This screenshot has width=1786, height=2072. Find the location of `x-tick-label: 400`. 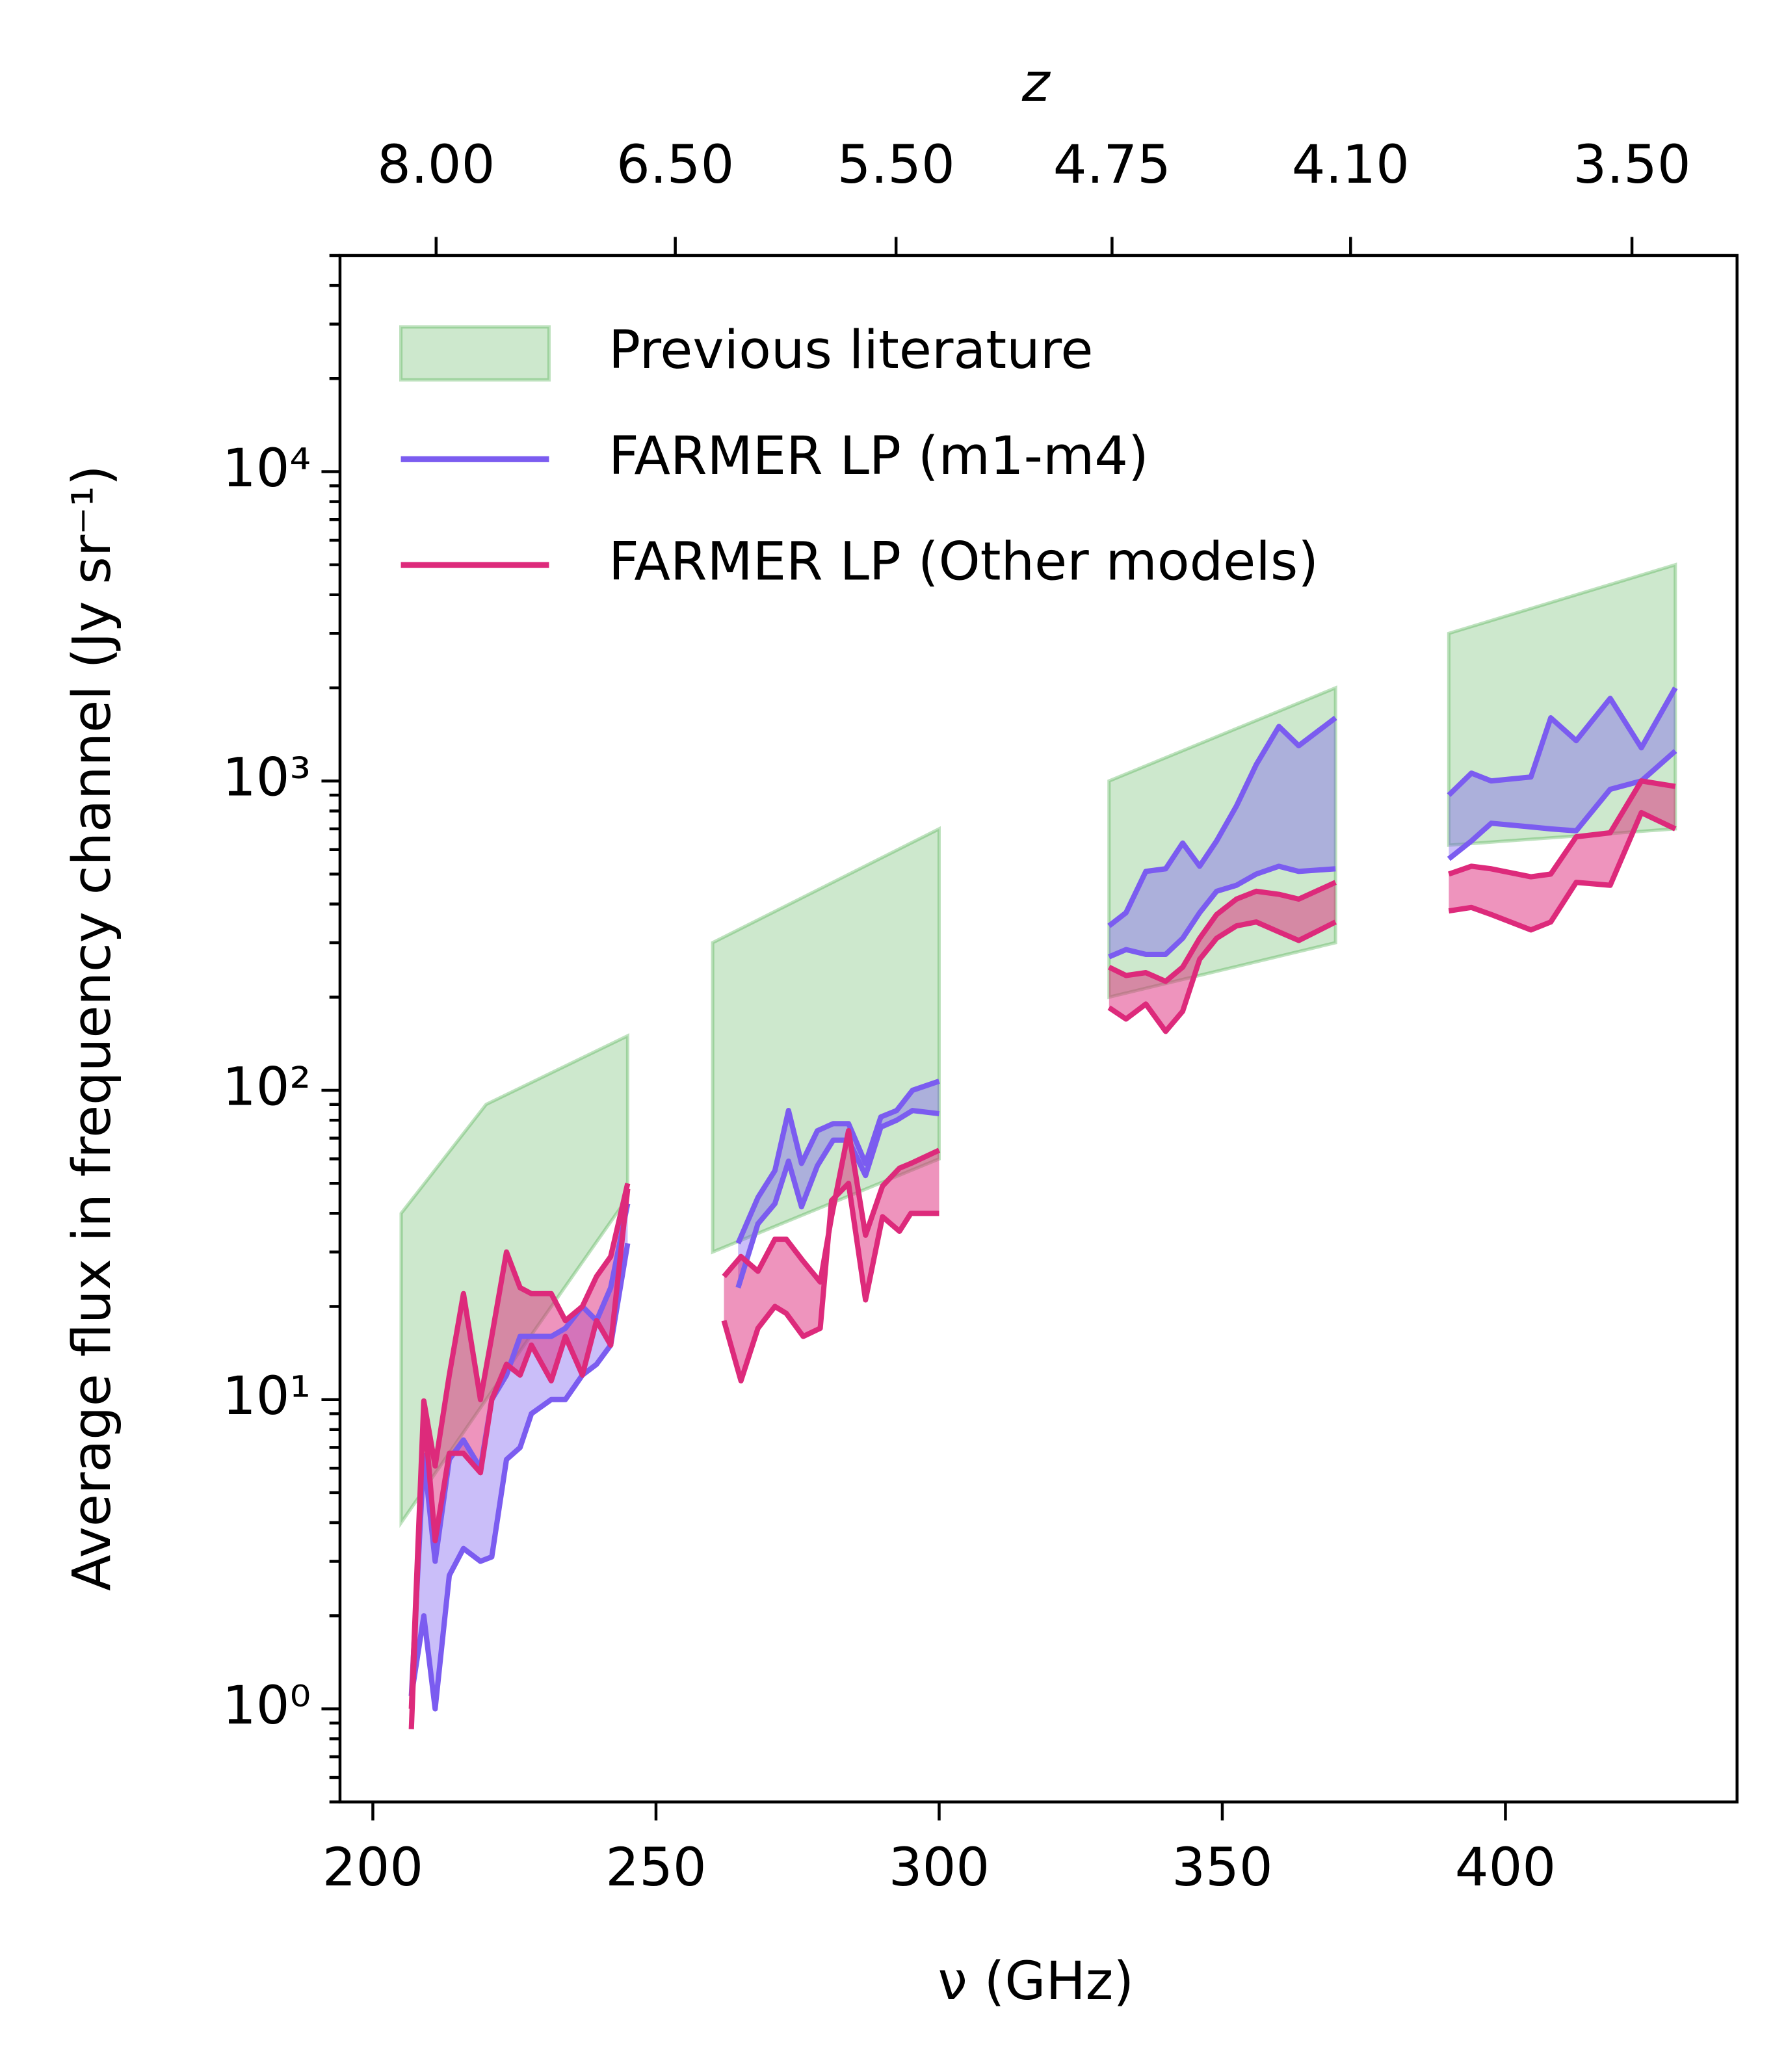

x-tick-label: 400 is located at coordinates (1506, 1867).